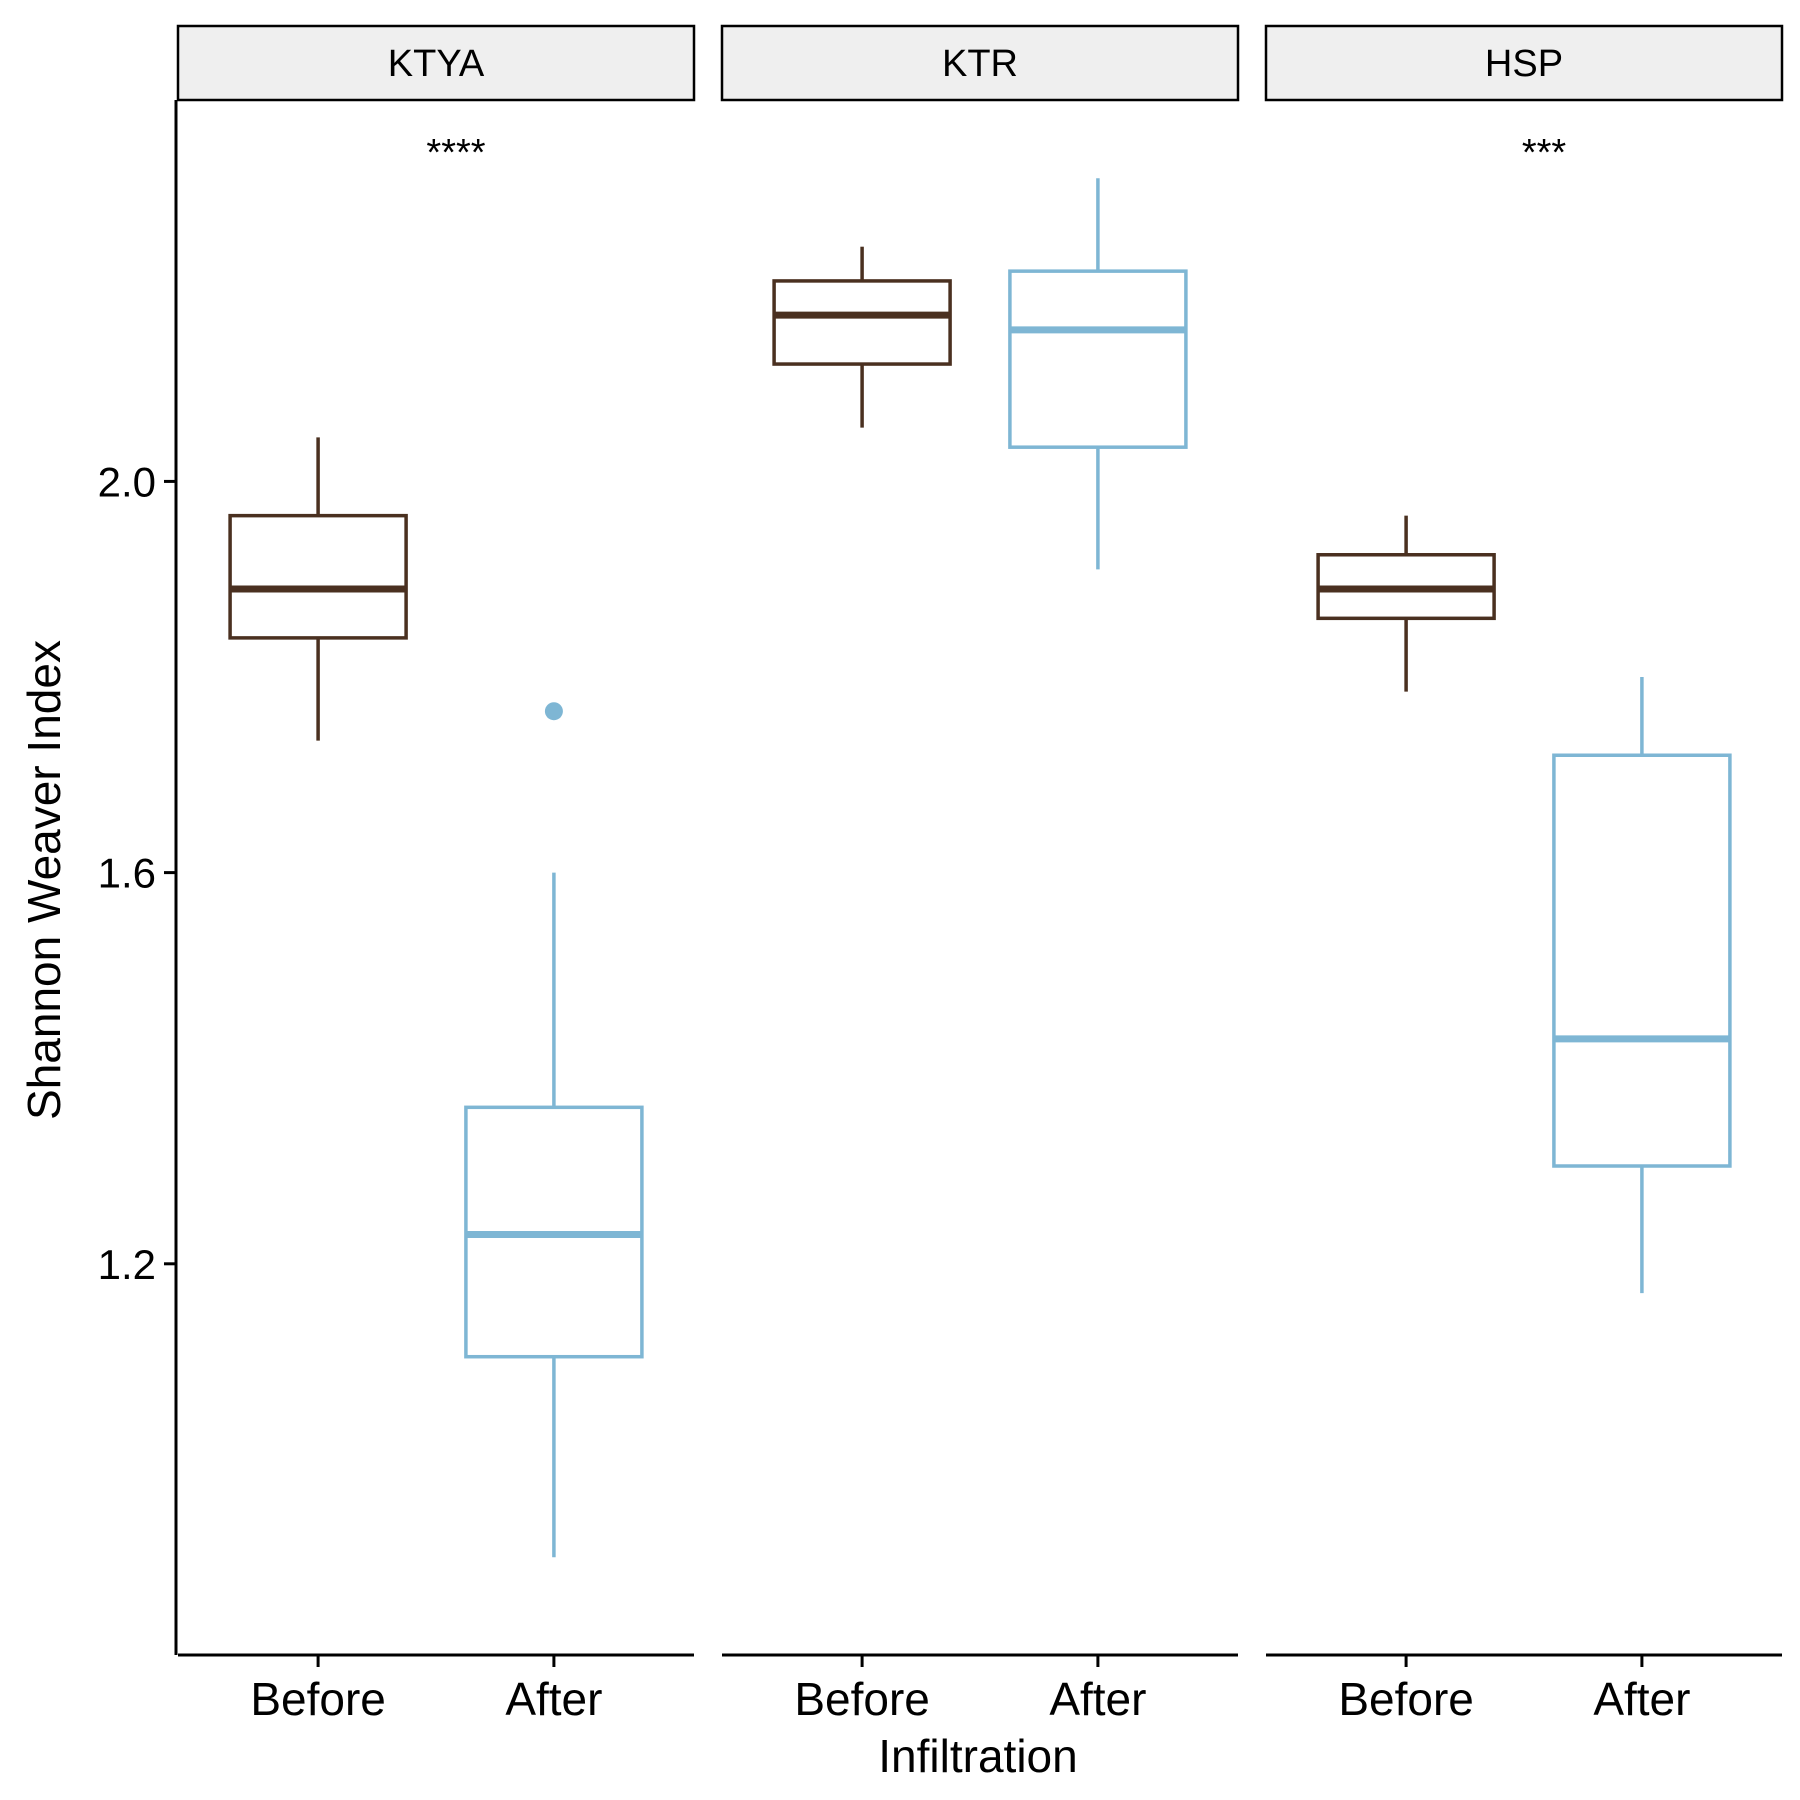  I want to click on facet-strip-label: HSP, so click(1524, 64).